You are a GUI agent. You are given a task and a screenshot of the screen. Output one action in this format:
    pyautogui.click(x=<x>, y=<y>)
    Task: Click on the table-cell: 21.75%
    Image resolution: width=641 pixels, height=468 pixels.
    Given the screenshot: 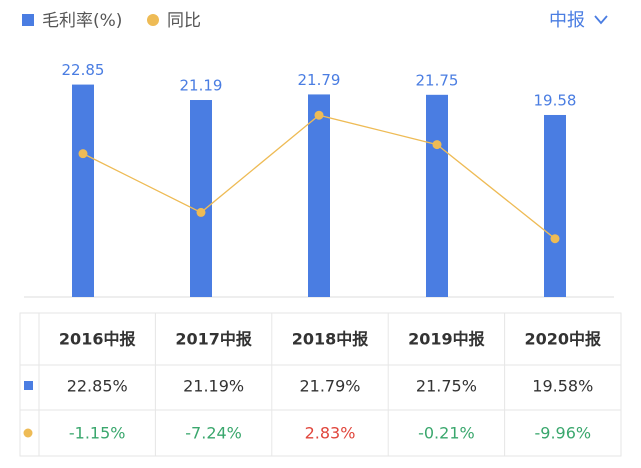 What is the action you would take?
    pyautogui.click(x=446, y=386)
    